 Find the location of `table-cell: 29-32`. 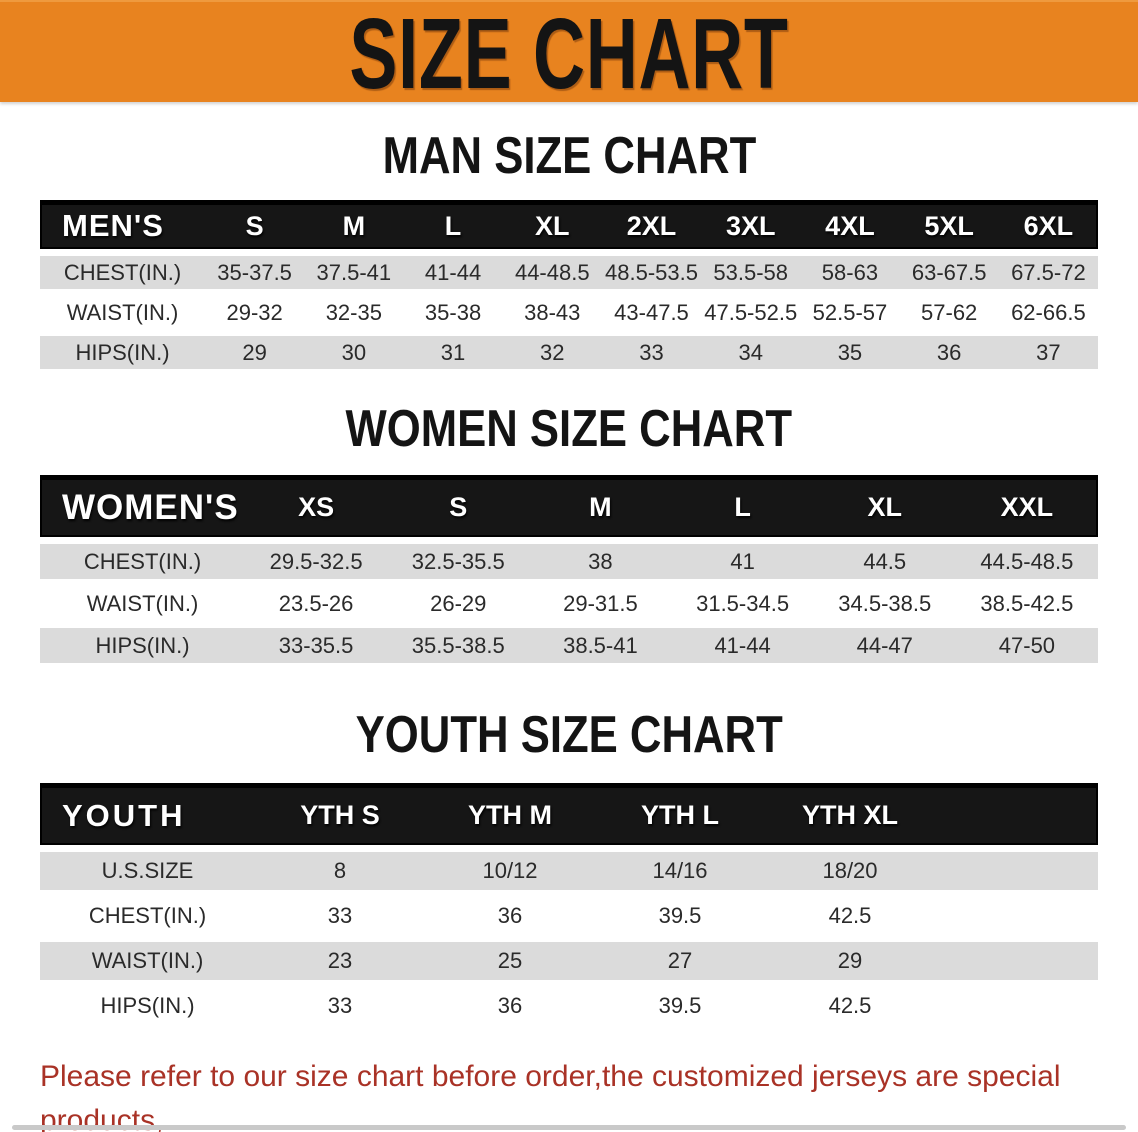

table-cell: 29-32 is located at coordinates (254, 312).